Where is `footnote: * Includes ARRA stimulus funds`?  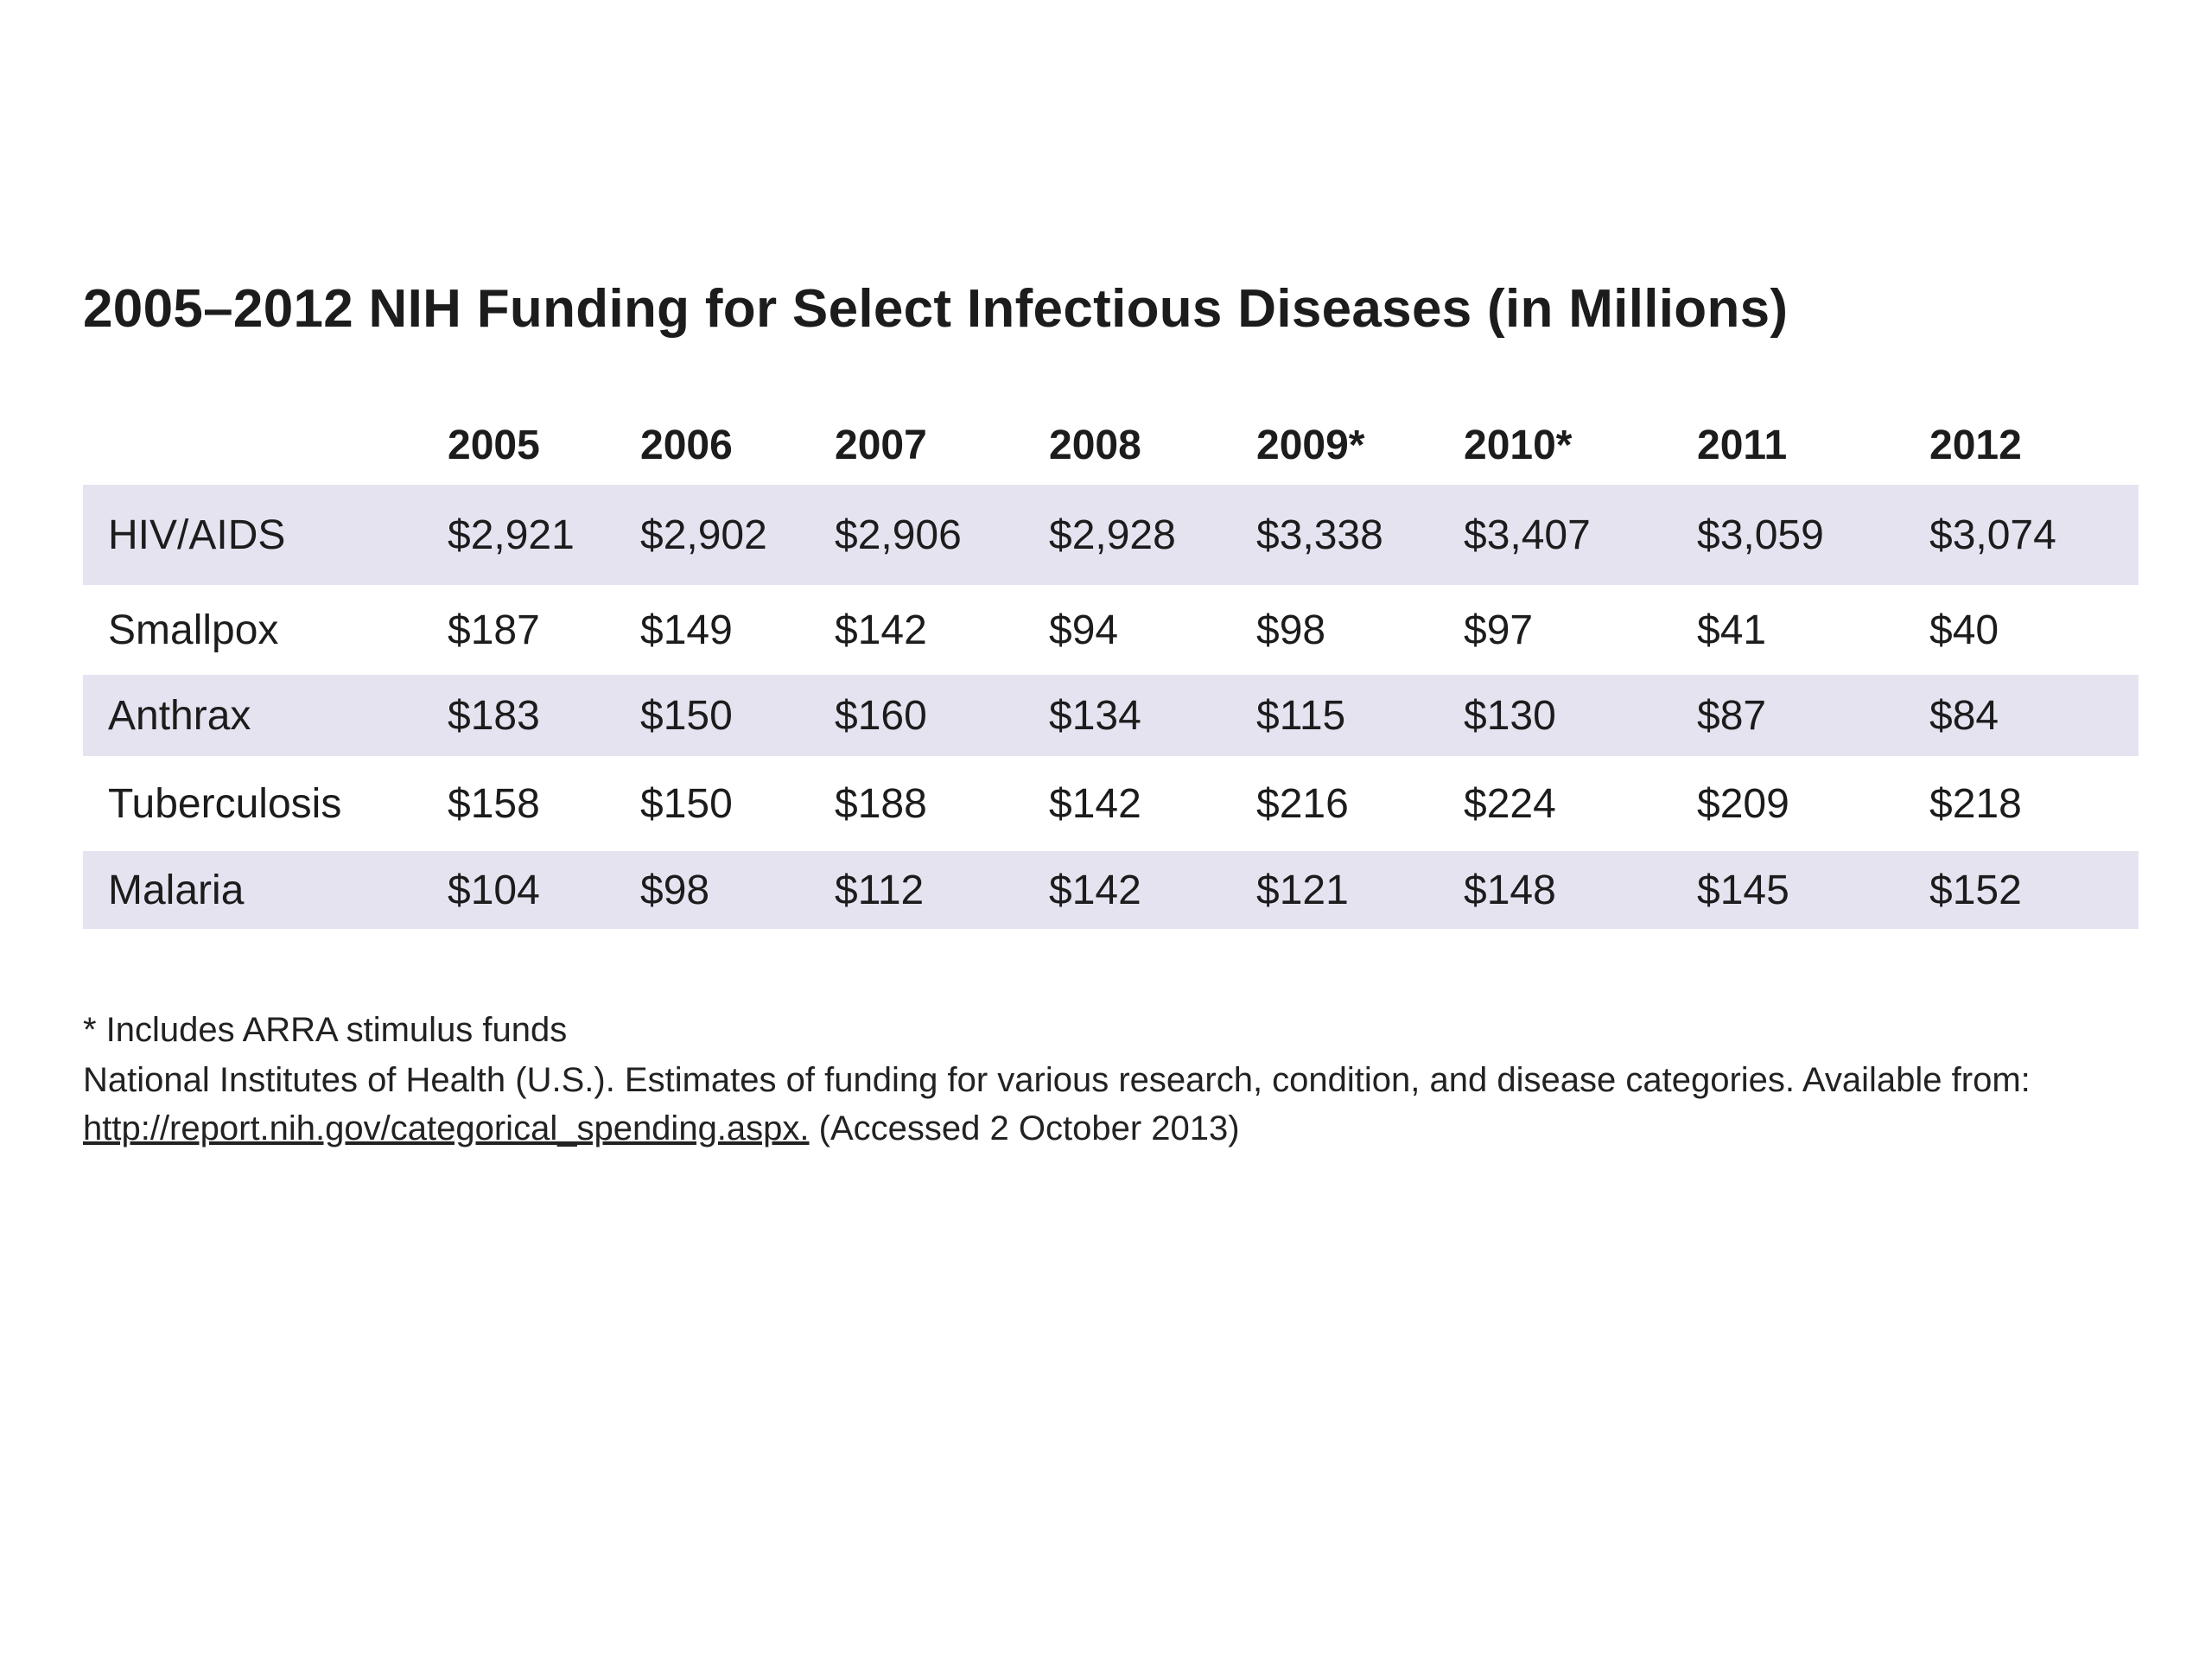
footnote: * Includes ARRA stimulus funds is located at coordinates (325, 1030).